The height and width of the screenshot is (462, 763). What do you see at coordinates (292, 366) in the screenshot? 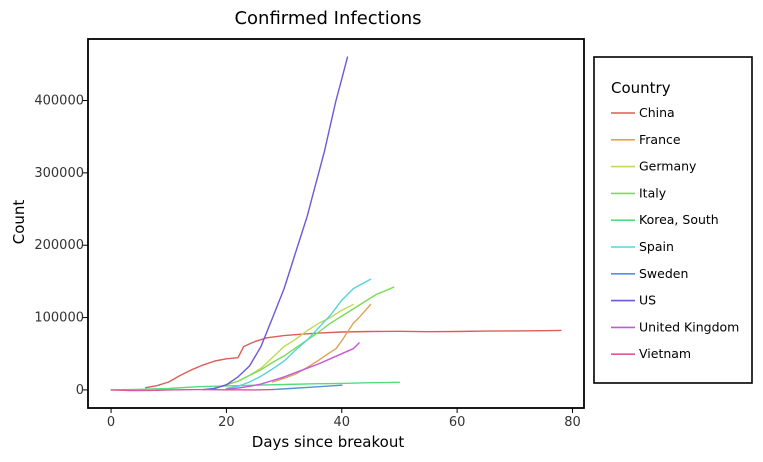
I see `series-line-united-kingdom` at bounding box center [292, 366].